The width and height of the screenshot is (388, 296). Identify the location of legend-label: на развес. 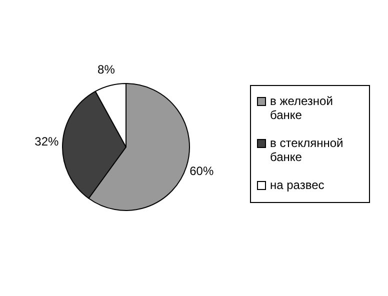
(297, 185).